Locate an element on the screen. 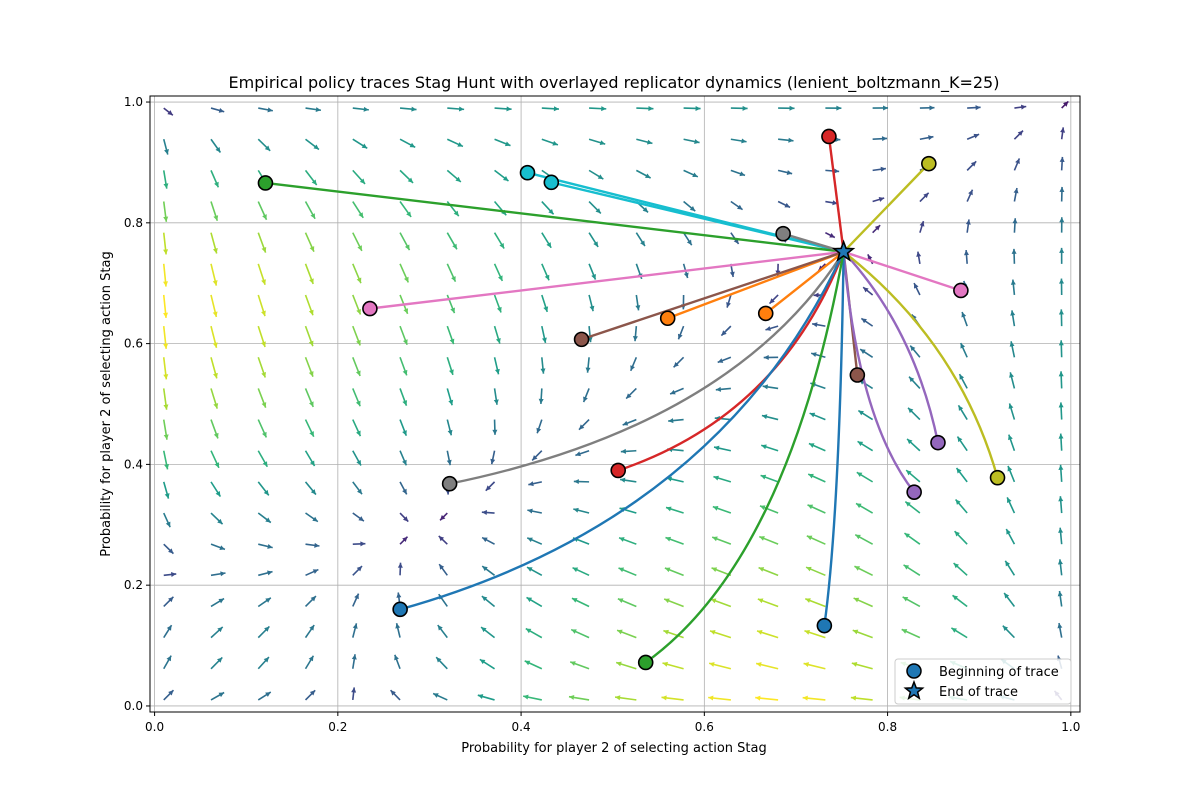  y-tick-label: 0.8 is located at coordinates (133, 223).